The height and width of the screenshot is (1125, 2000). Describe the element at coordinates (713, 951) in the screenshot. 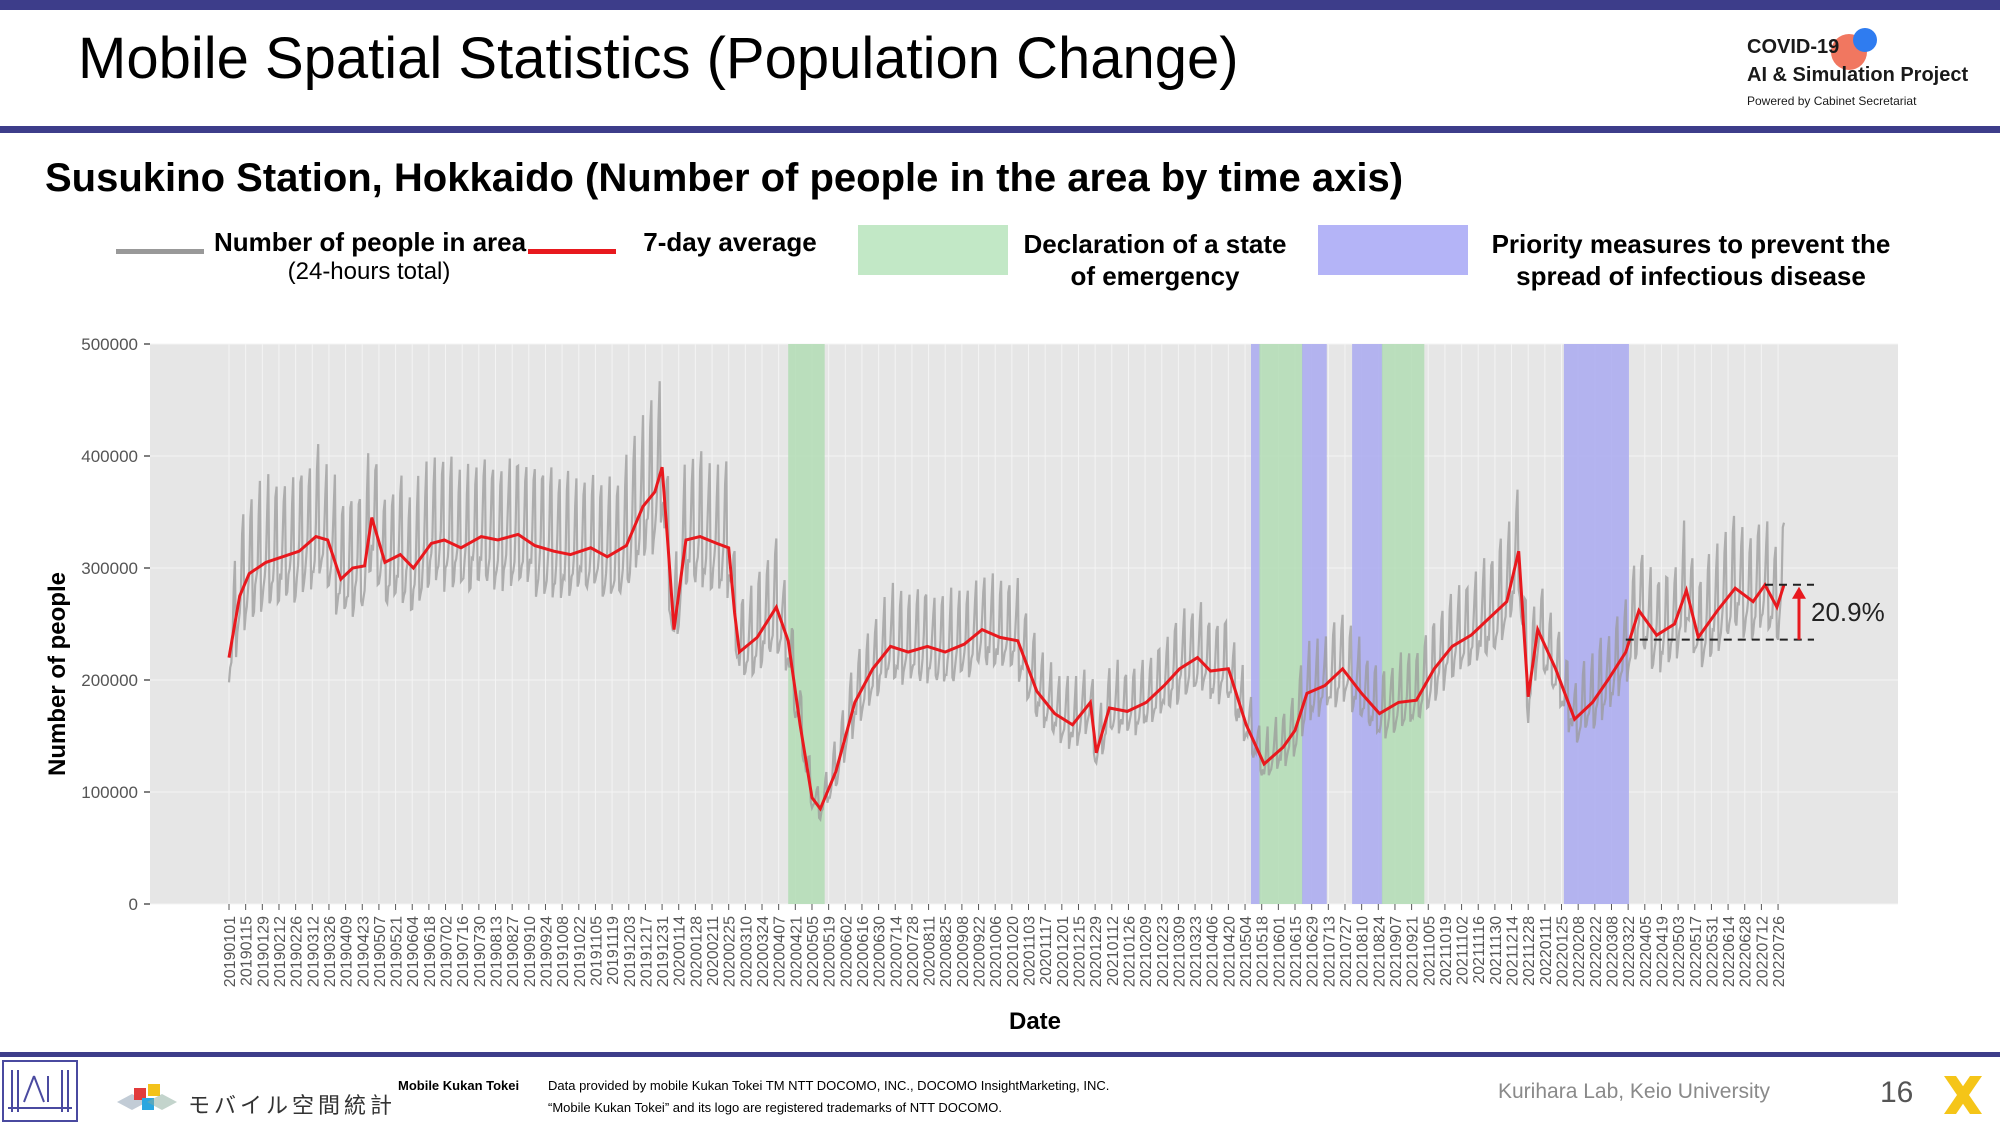

I see `x-tick-label: 20200211` at that location.